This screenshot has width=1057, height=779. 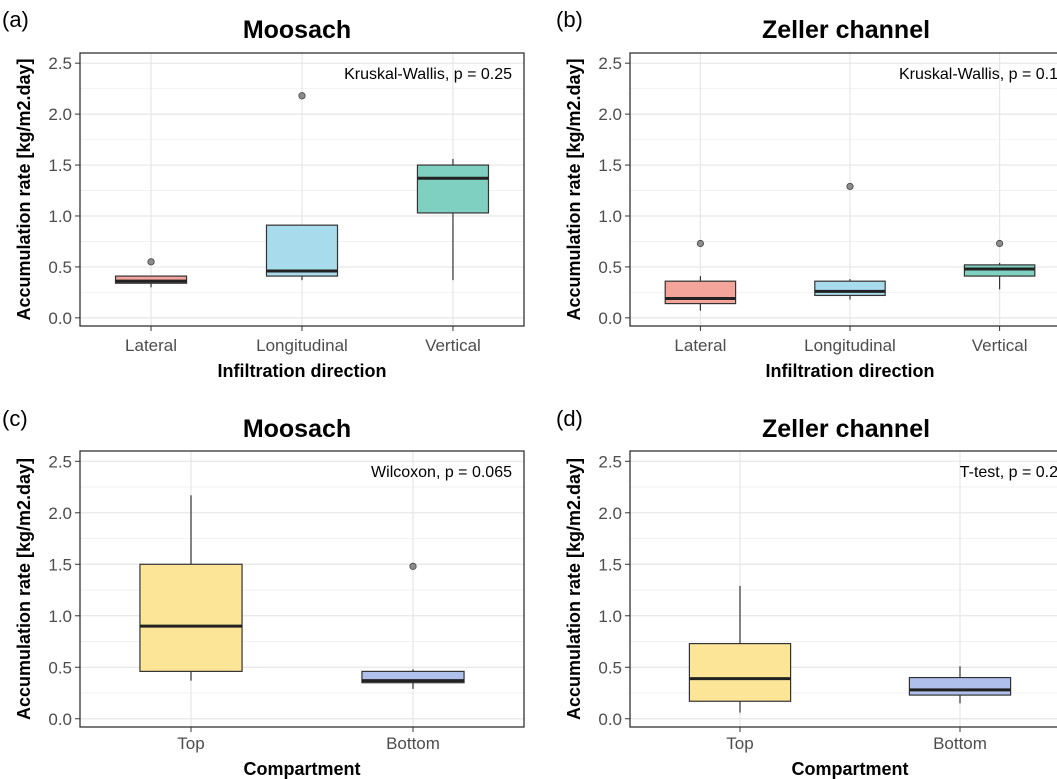 I want to click on stat-annotation: Wilcoxon, p = 0.065, so click(x=441, y=472).